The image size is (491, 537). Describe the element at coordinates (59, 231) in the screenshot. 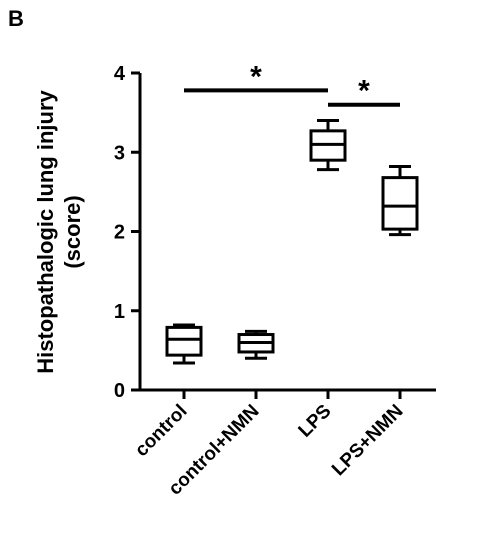

I see `y-axis-title: Histopathalogic lung injury (score)` at that location.